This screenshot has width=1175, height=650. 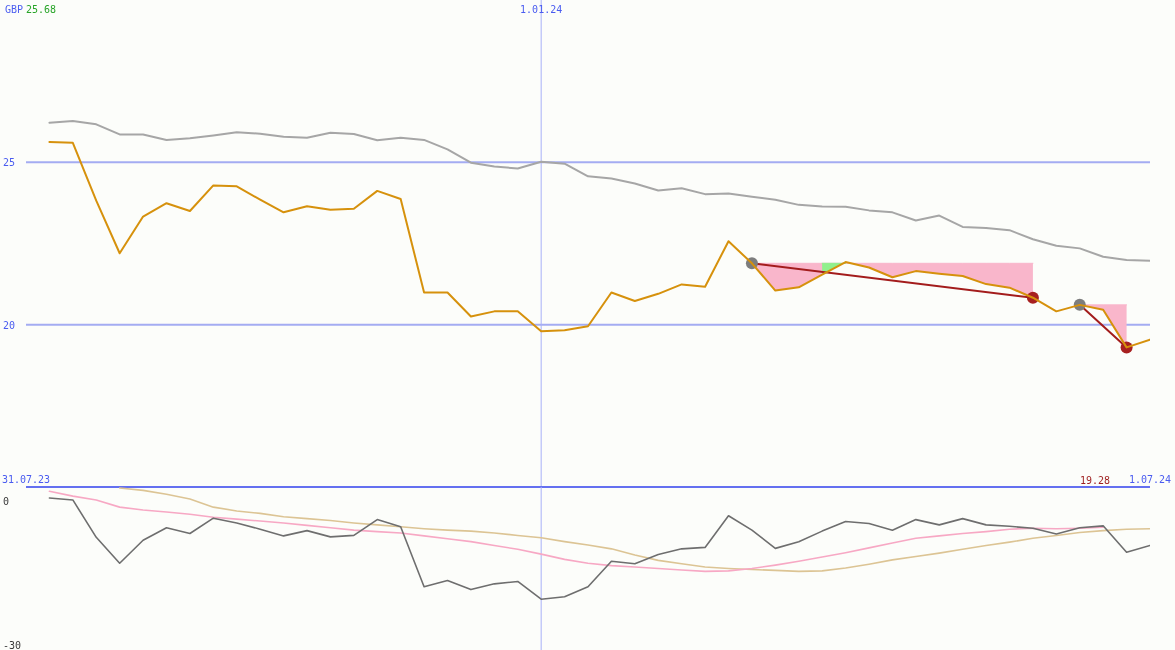 I want to click on y-tick-label: -30, so click(x=12, y=644).